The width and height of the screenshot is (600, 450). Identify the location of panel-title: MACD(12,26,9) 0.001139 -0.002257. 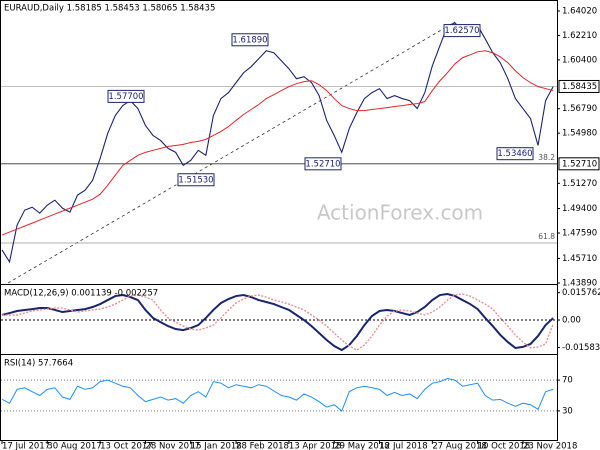
(81, 294).